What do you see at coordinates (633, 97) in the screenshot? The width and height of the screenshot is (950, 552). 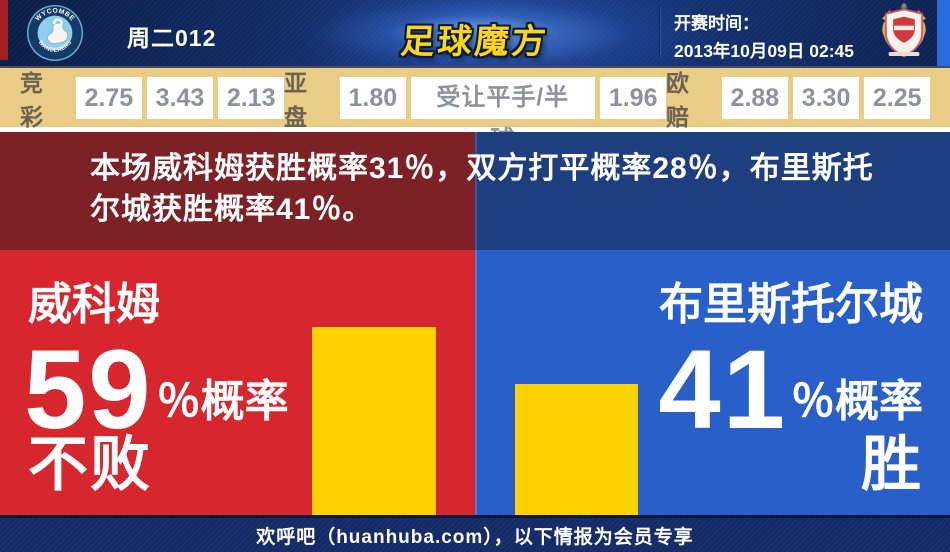 I see `yapan-away-odds: 1.96` at bounding box center [633, 97].